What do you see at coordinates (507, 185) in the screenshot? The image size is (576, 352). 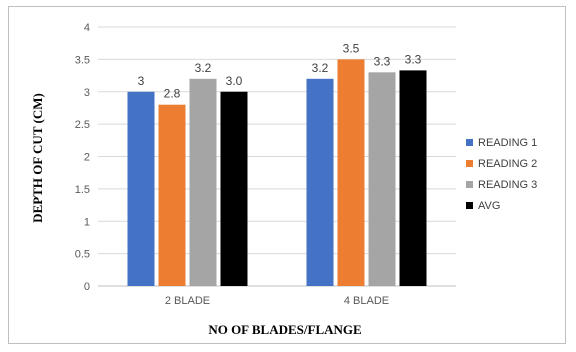 I see `legend-label: READING 3` at bounding box center [507, 185].